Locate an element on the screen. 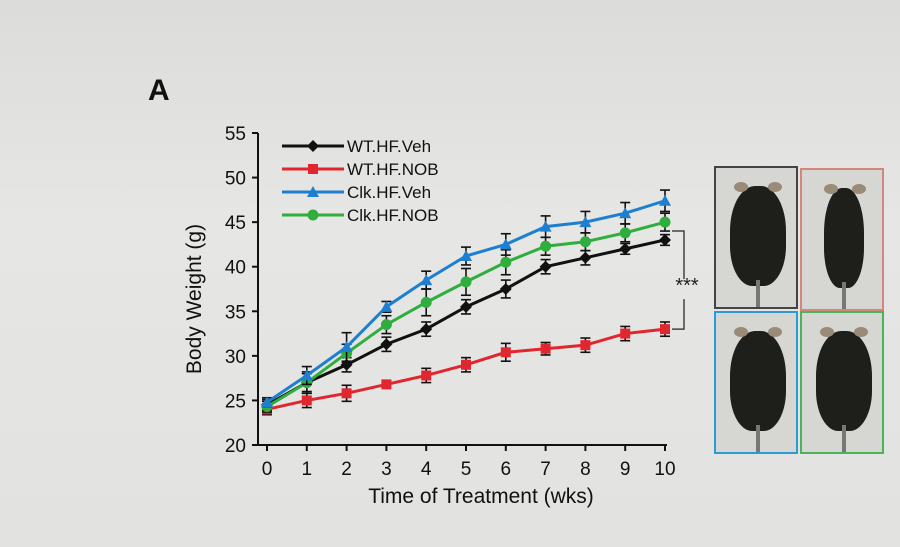 The width and height of the screenshot is (900, 547). panel-label: A is located at coordinates (159, 90).